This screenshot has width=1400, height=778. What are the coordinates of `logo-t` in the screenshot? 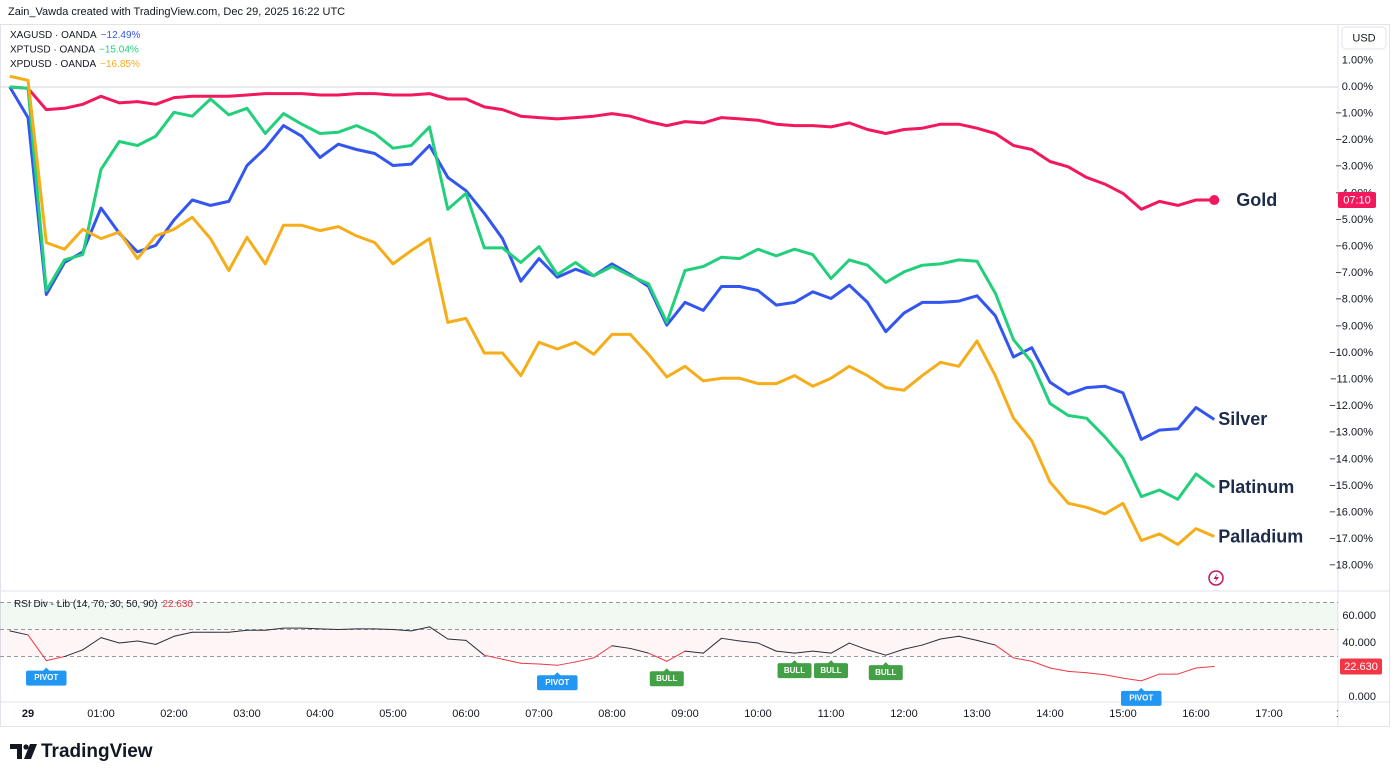 It's located at (16, 751).